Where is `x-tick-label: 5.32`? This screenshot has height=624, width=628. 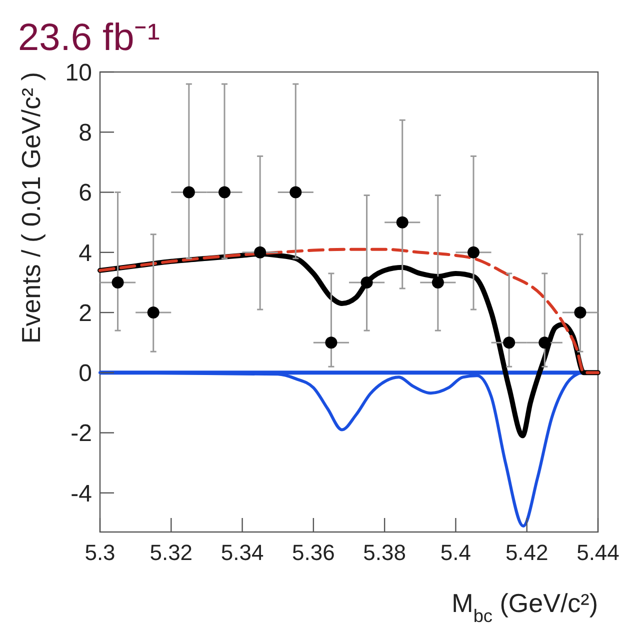 x-tick-label: 5.32 is located at coordinates (171, 552).